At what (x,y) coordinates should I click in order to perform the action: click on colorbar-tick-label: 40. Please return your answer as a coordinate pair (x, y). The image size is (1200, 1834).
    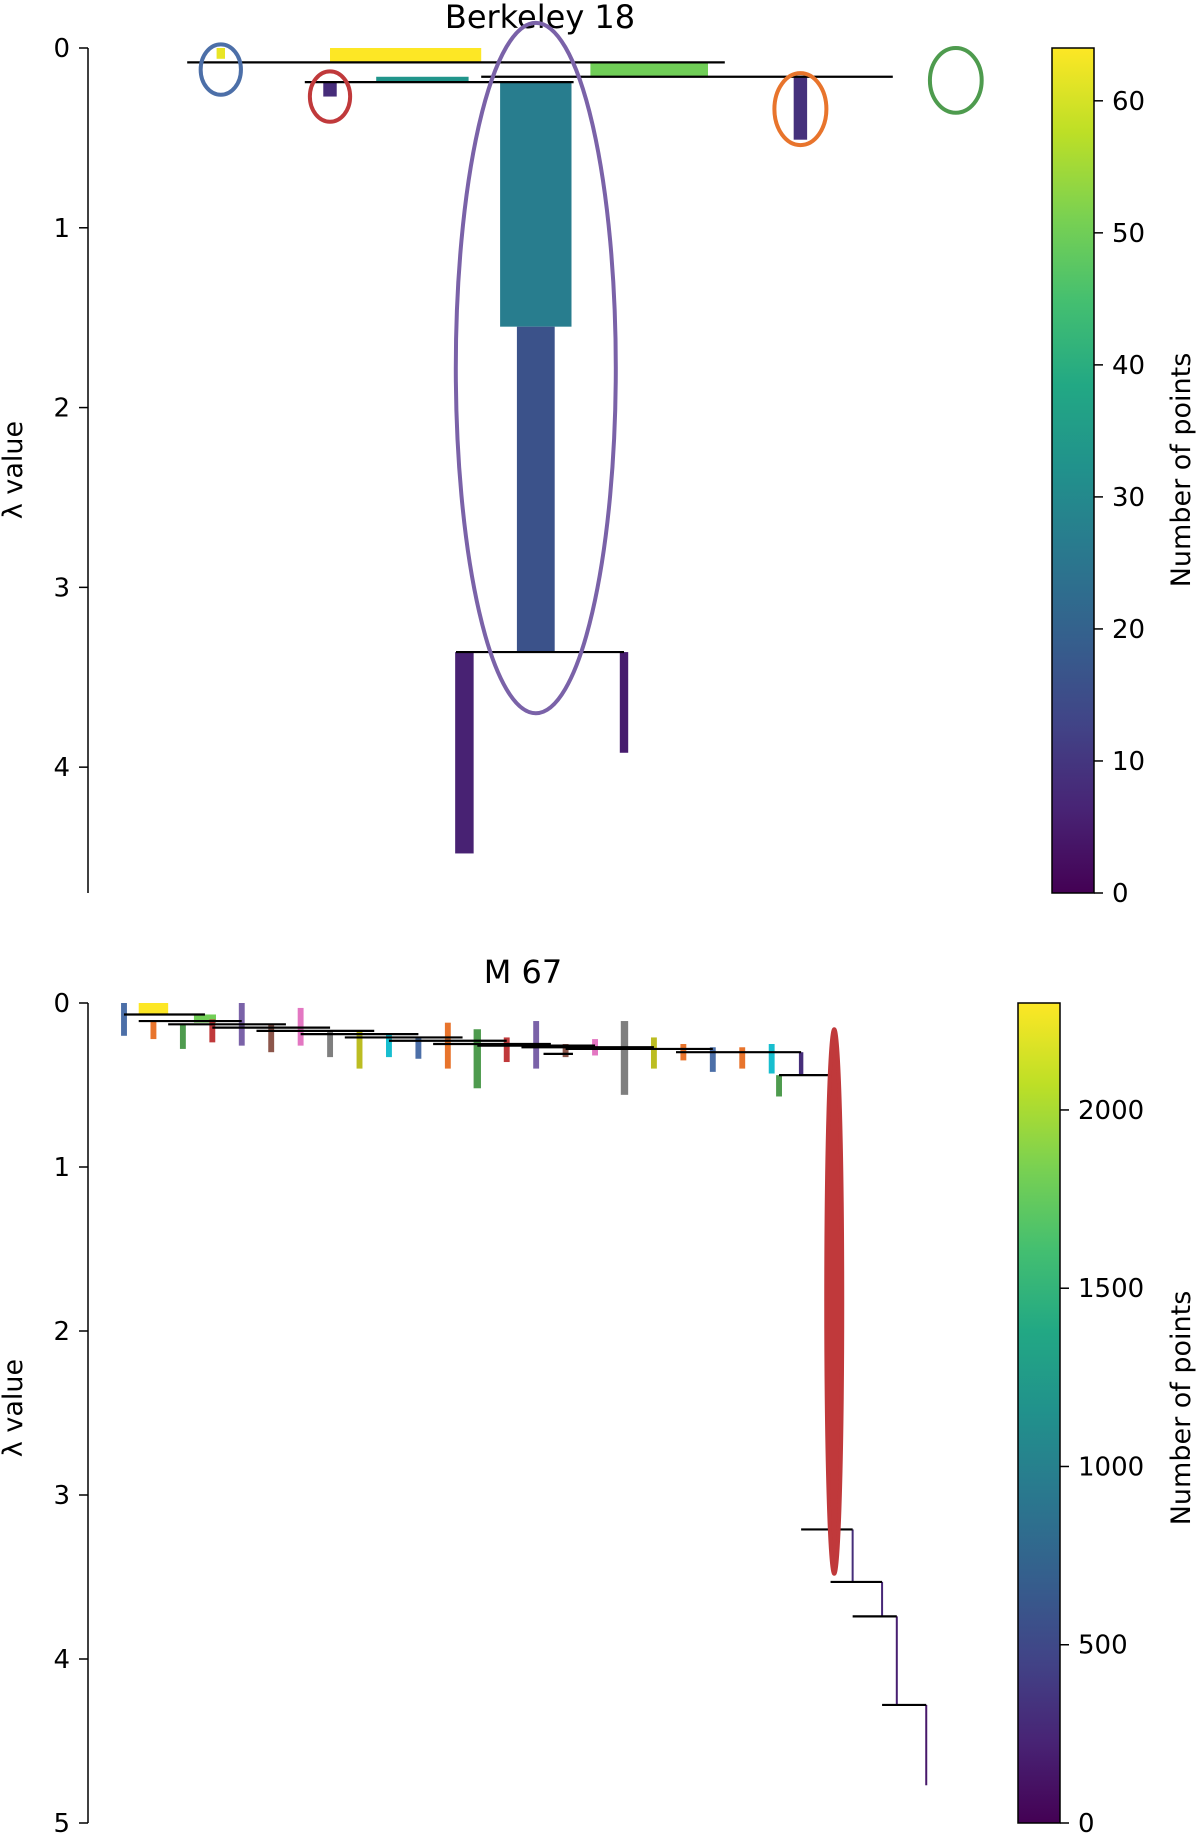
    Looking at the image, I should click on (1128, 366).